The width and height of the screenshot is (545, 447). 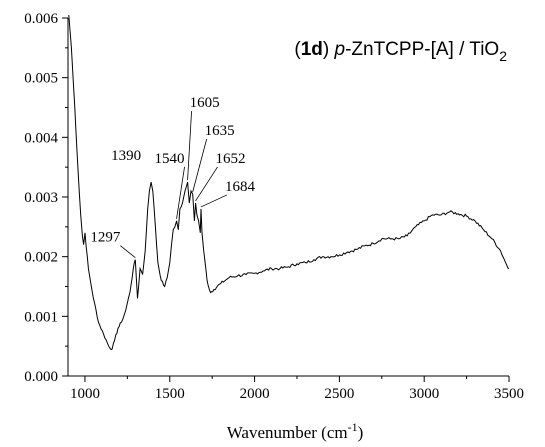 What do you see at coordinates (312, 49) in the screenshot?
I see `title-compound: 1d` at bounding box center [312, 49].